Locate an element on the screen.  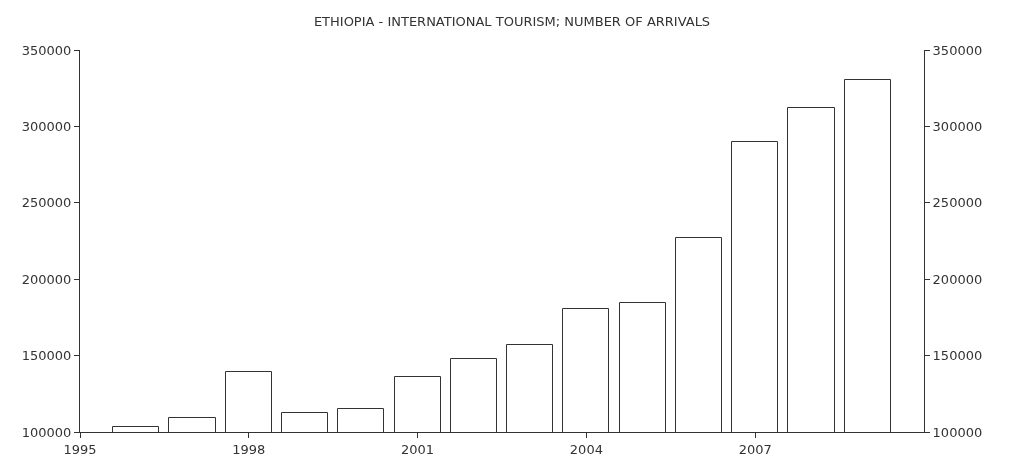
y2-tick-label: 150000 is located at coordinates (957, 356).